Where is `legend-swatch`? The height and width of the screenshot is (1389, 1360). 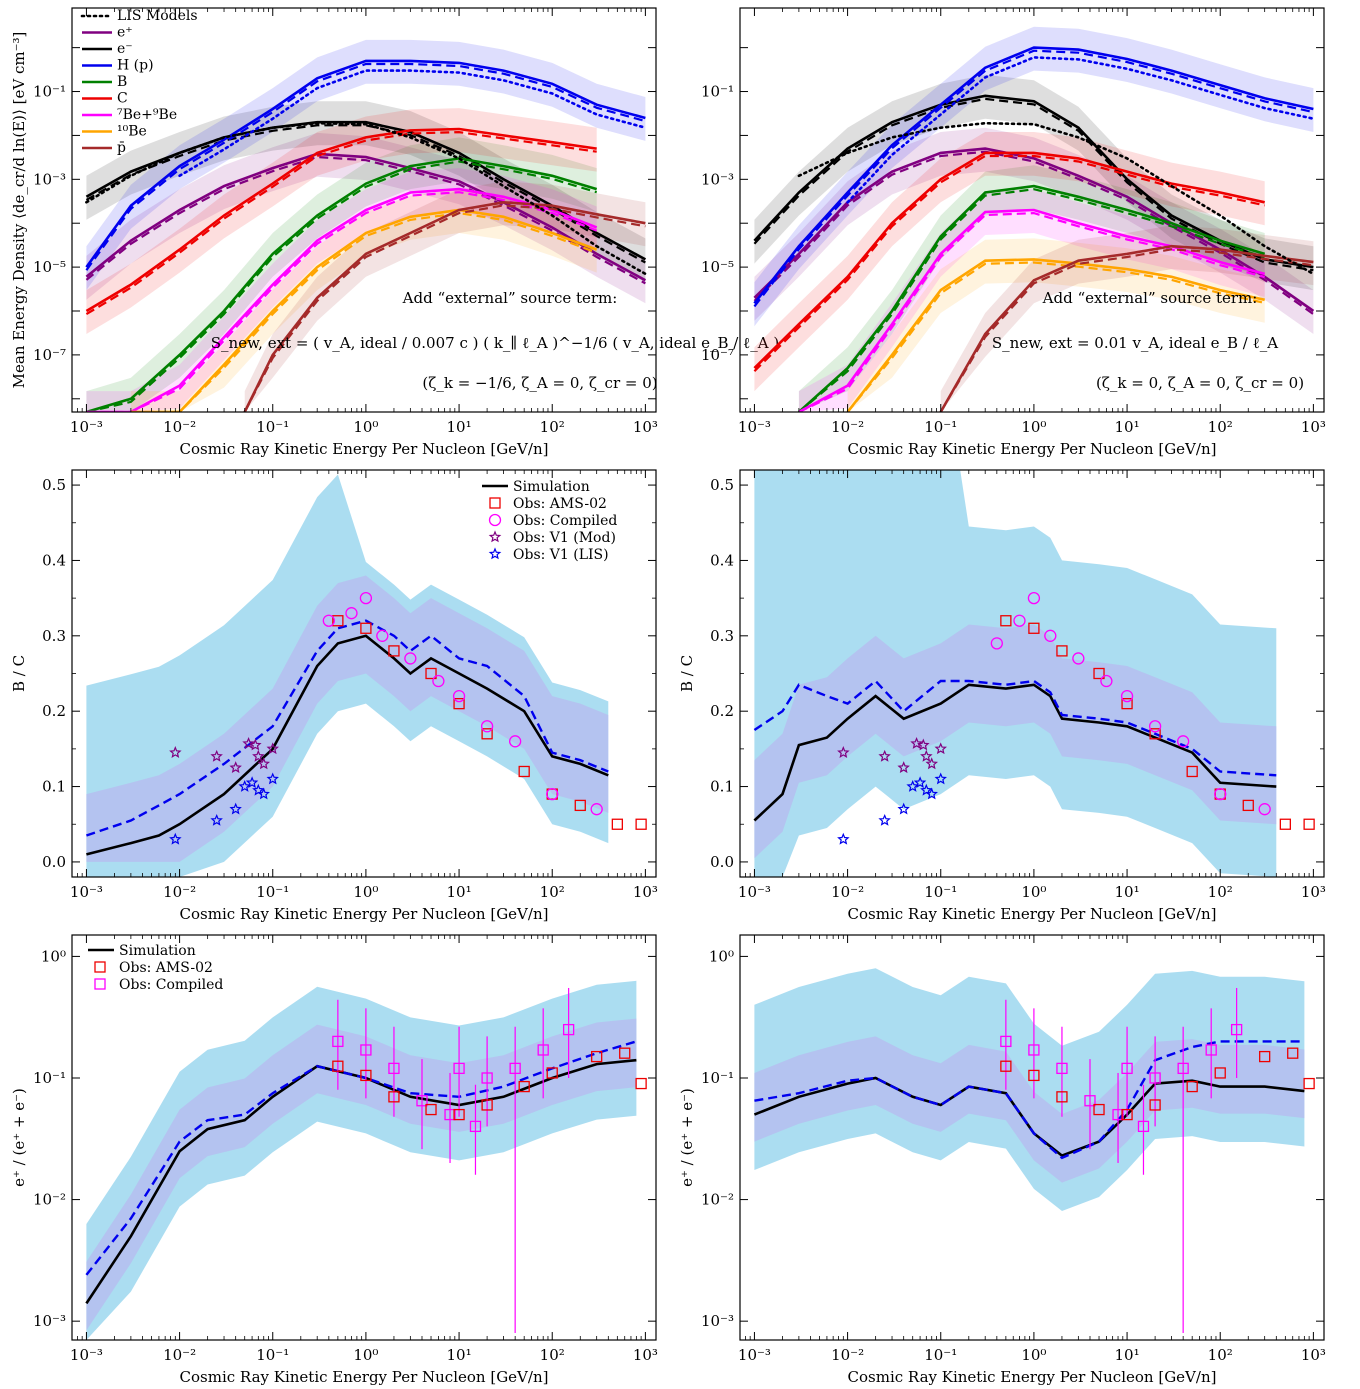 legend-swatch is located at coordinates (495, 503).